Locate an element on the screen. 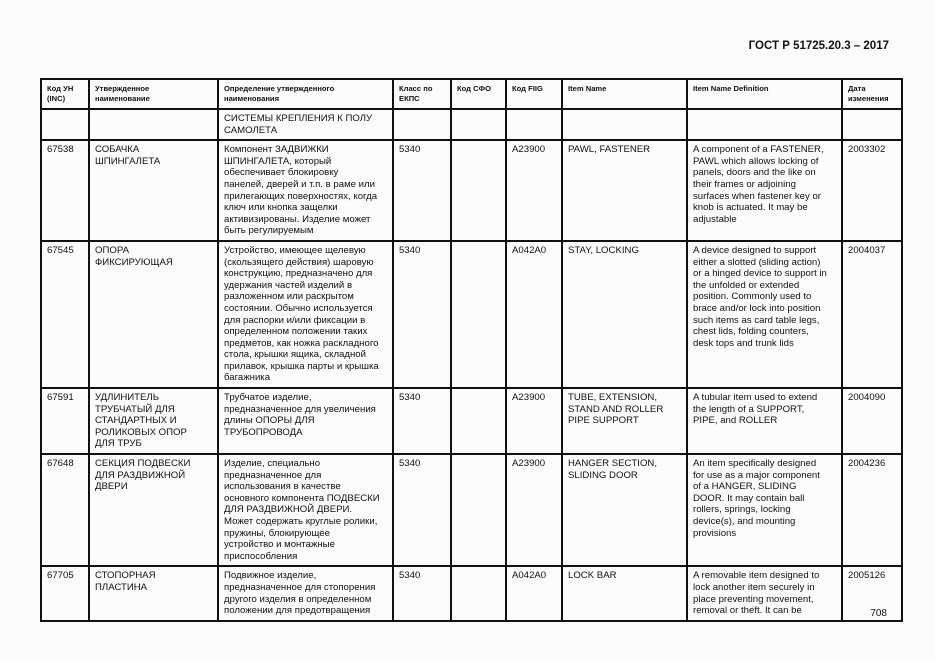  cell-item-name: LOCK BAR is located at coordinates (624, 593).